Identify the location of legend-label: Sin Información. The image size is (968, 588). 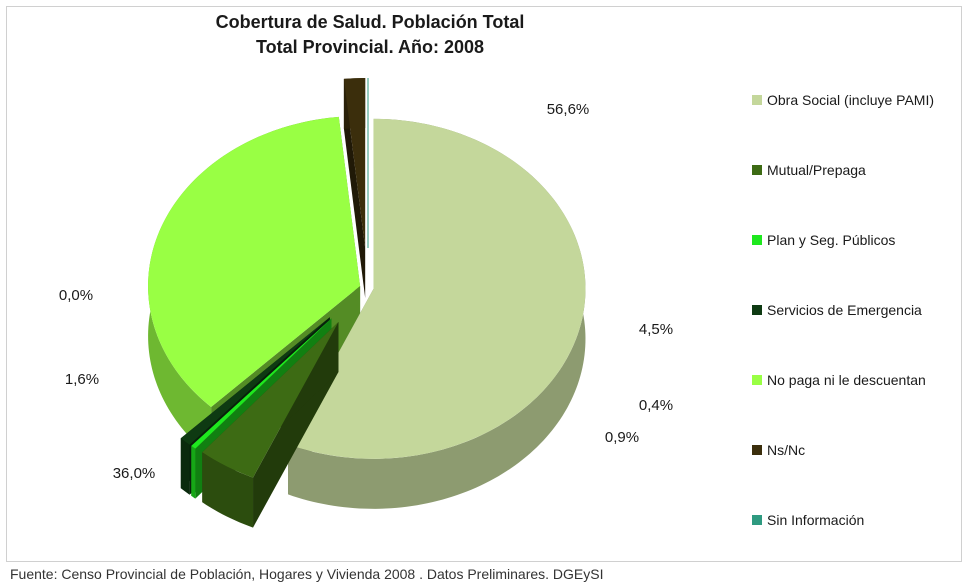
(816, 520).